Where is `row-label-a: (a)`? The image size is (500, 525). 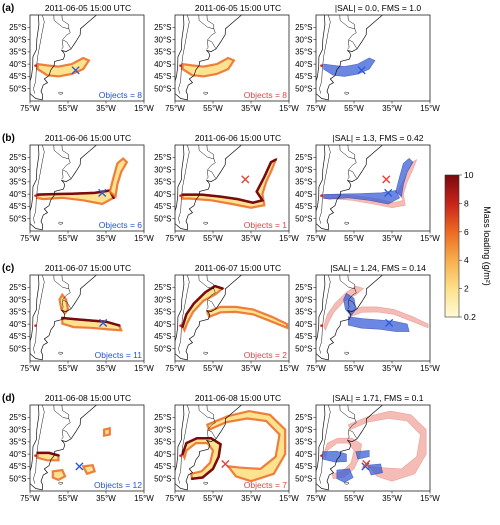
row-label-a: (a) is located at coordinates (8, 8).